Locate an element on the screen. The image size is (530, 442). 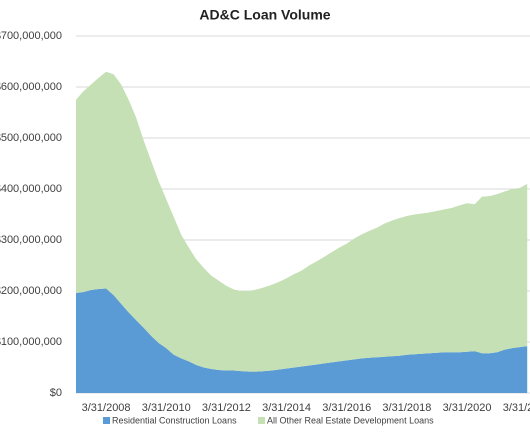
x-tick-label: 3/31/2020 is located at coordinates (467, 408).